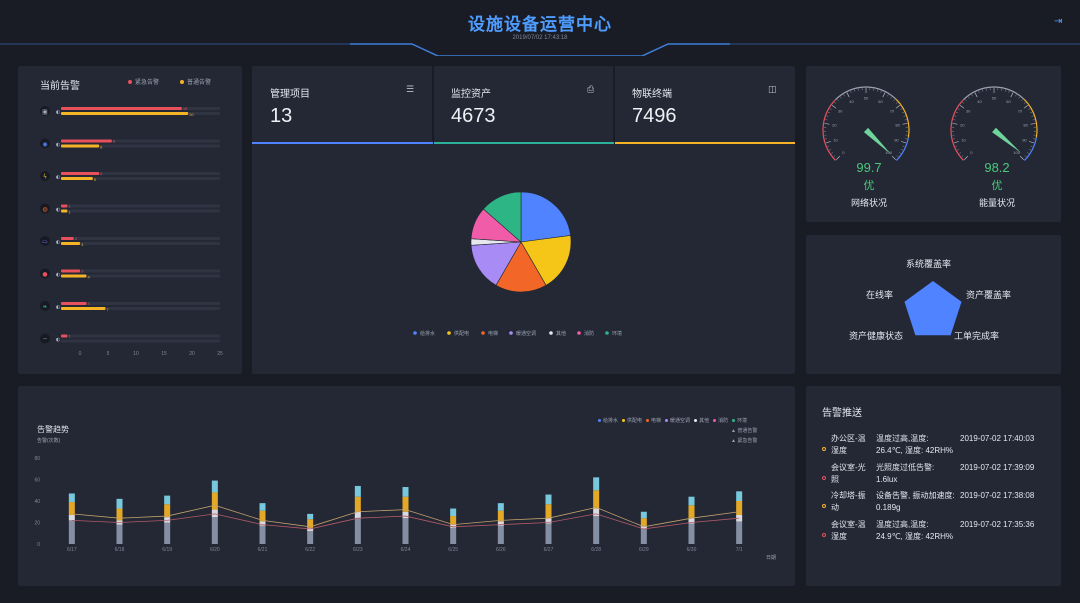 The height and width of the screenshot is (603, 1080). I want to click on trend-bar-暖通空调, so click(357, 504).